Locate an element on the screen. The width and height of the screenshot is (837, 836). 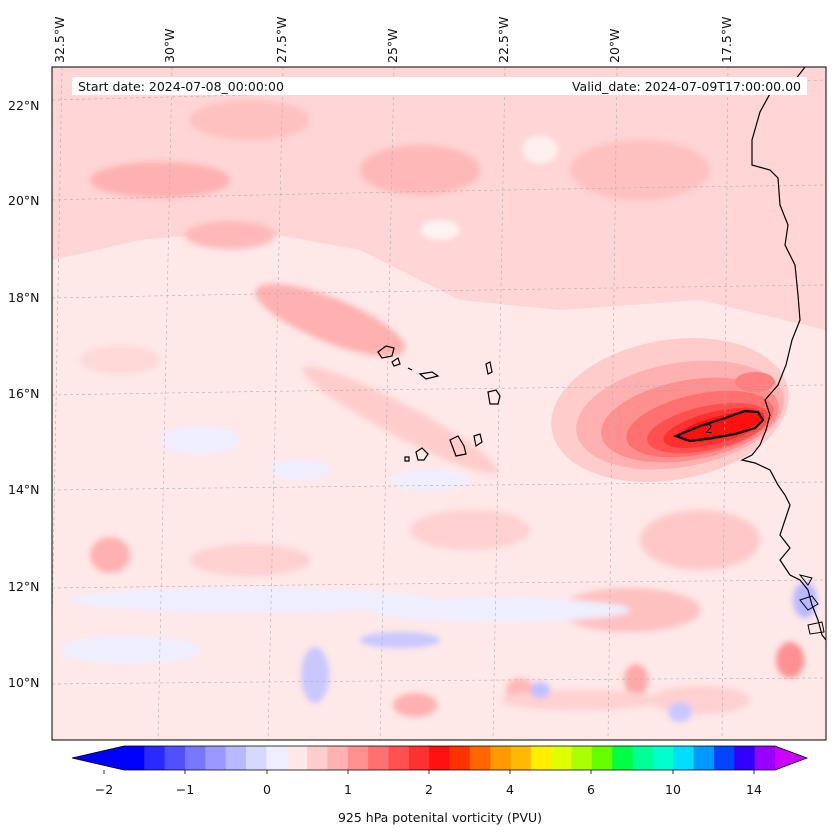
lon-label-27-5w: 27.5°W is located at coordinates (281, 39).